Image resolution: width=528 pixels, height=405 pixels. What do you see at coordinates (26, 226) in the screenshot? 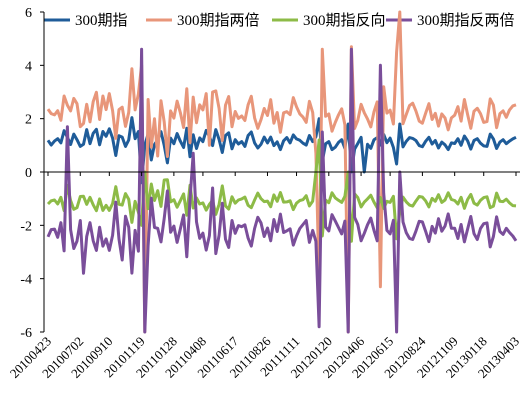
I see `y-tick-label: -2` at bounding box center [26, 226].